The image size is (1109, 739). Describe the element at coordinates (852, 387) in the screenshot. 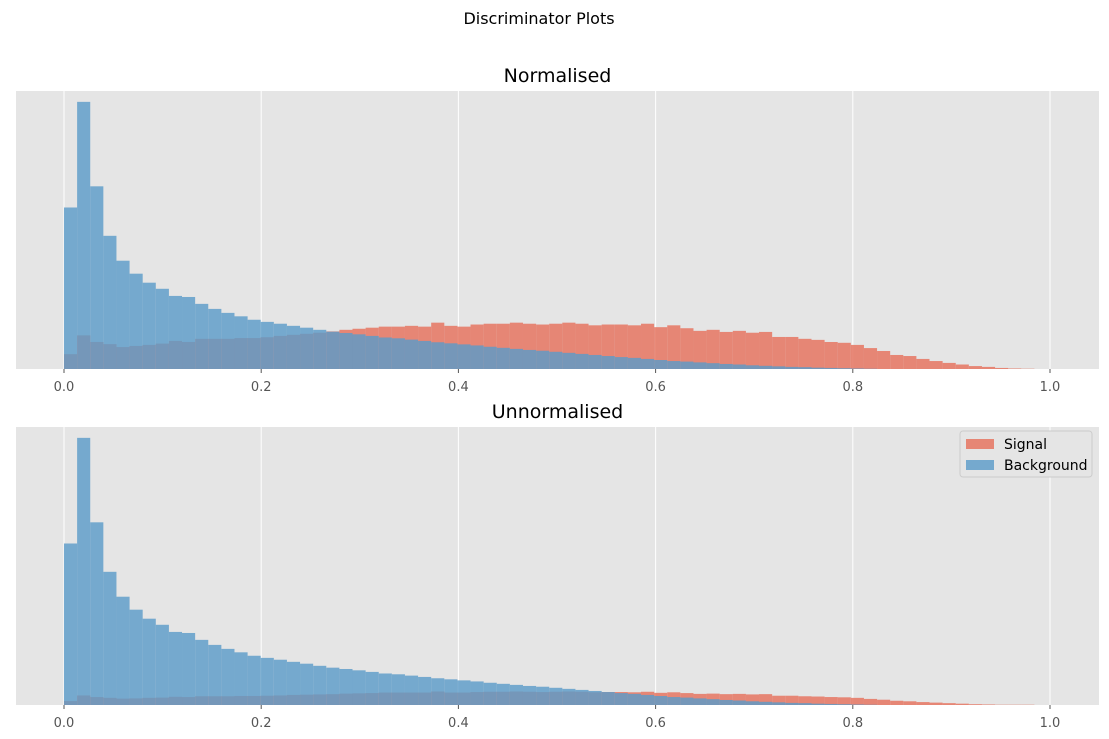

I see `x-tick-label: 0.8` at that location.